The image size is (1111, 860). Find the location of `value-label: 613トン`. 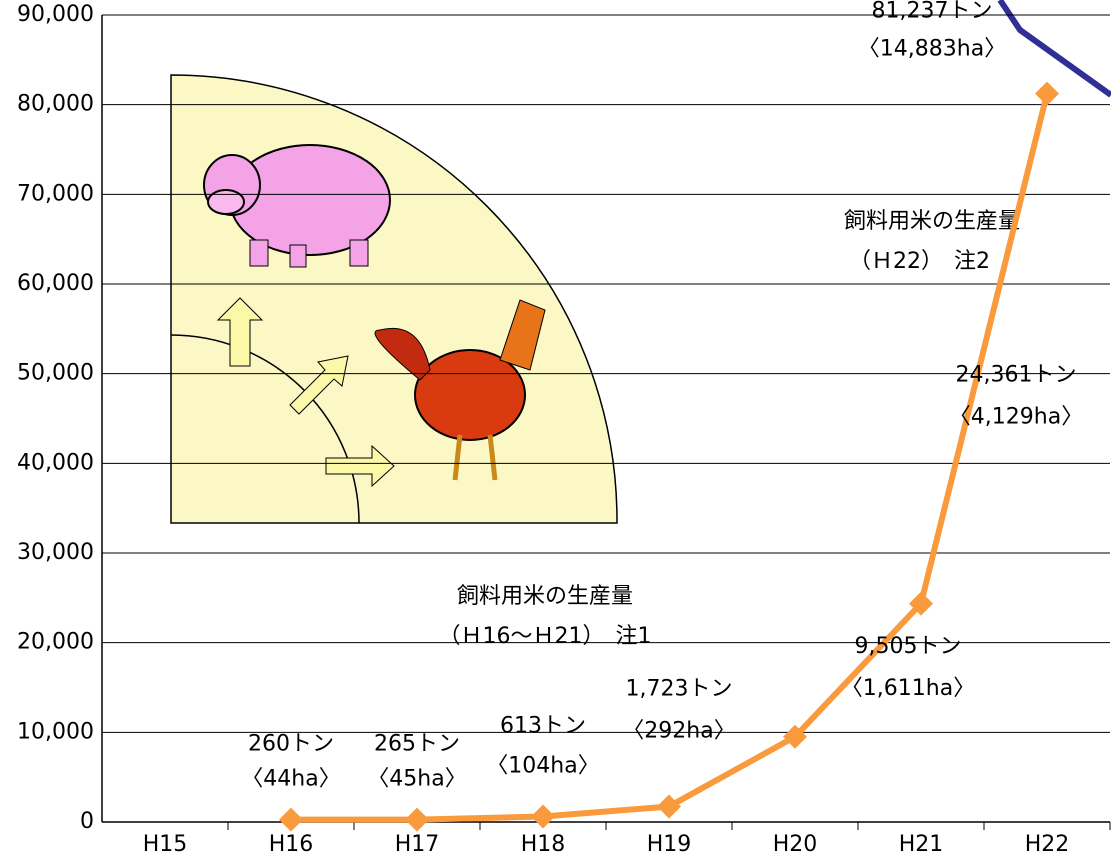

value-label: 613トン is located at coordinates (543, 726).